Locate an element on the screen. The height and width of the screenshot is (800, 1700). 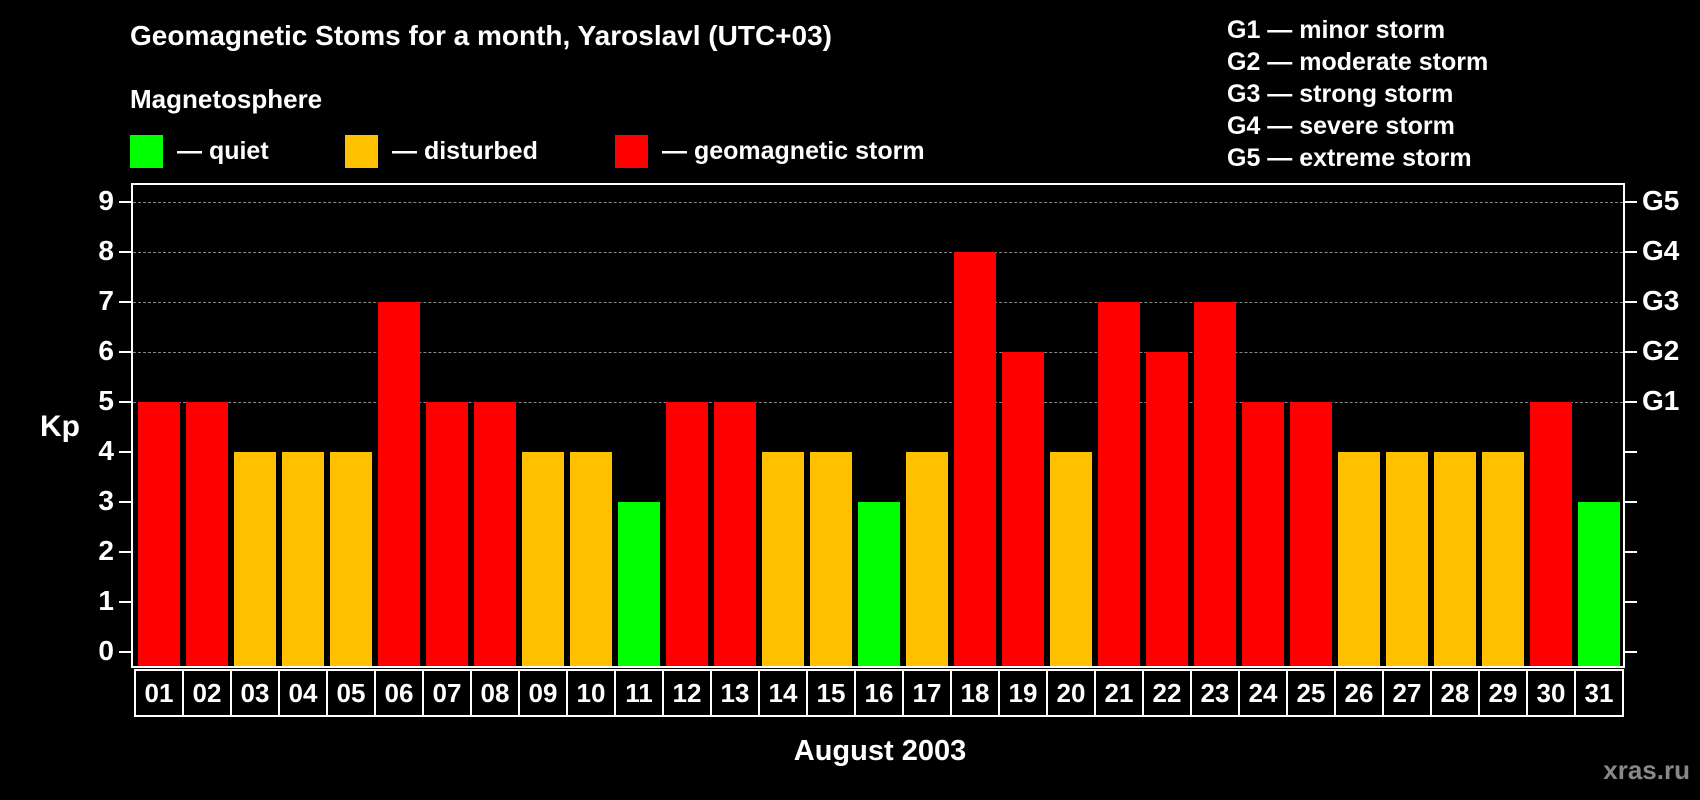
x-tick-label: 14 is located at coordinates (783, 693).